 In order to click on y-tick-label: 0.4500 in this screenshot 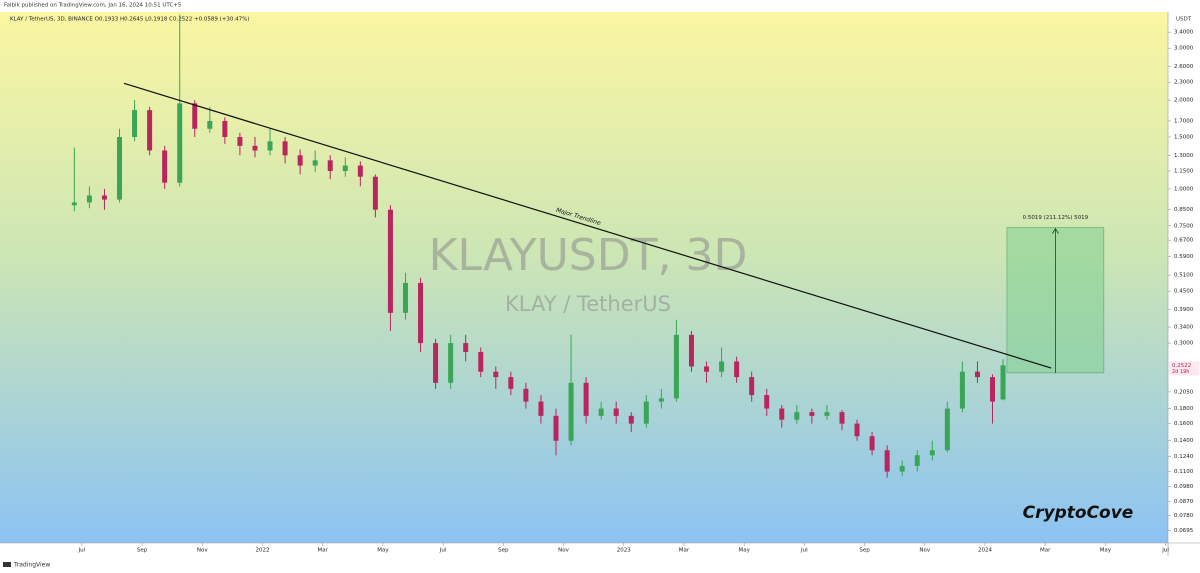, I will do `click(1184, 292)`.